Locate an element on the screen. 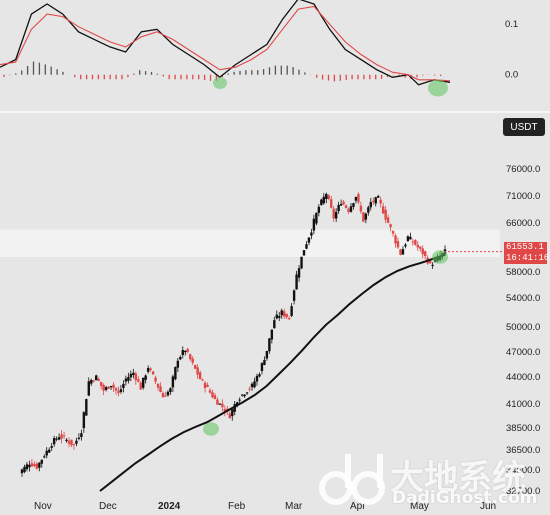  indicator-histogram is located at coordinates (222, 71).